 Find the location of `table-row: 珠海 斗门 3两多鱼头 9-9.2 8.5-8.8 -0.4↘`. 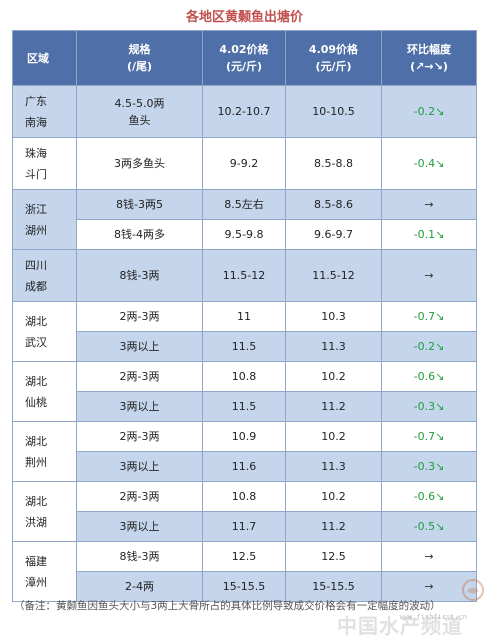

table-row: 珠海 斗门 3两多鱼头 9-9.2 8.5-8.8 -0.4↘ is located at coordinates (244, 163).